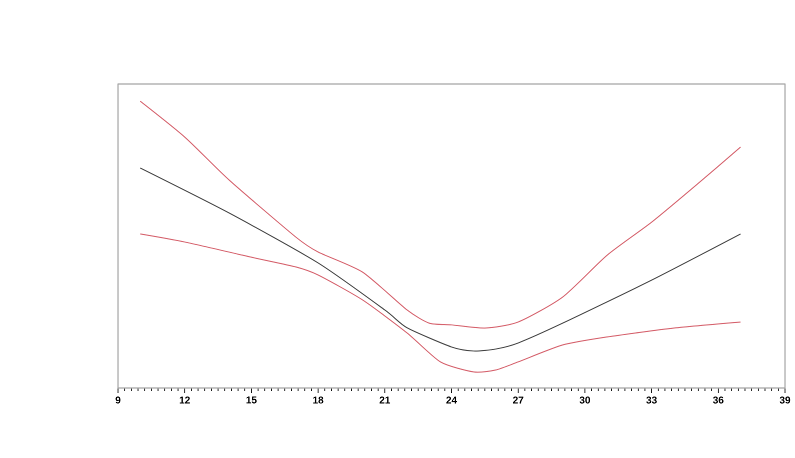 The width and height of the screenshot is (795, 458). Describe the element at coordinates (718, 400) in the screenshot. I see `x-tick-label: 36` at that location.